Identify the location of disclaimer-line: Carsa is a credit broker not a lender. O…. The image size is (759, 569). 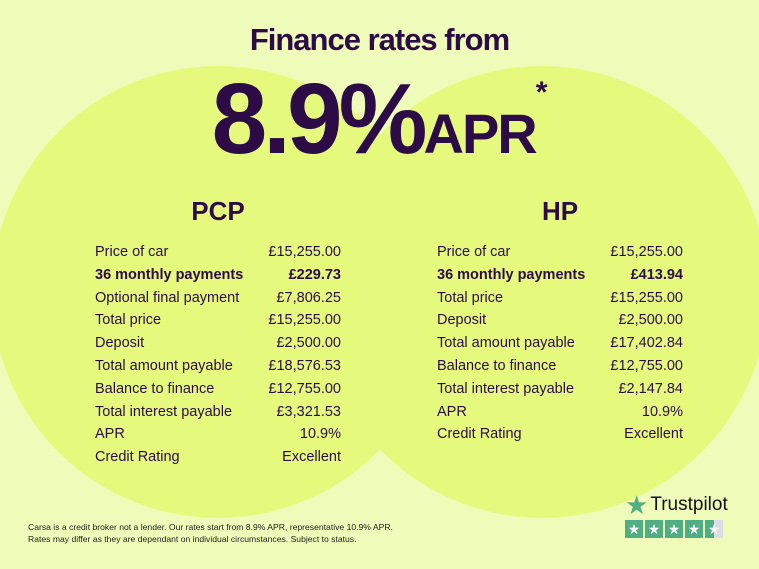
(210, 527).